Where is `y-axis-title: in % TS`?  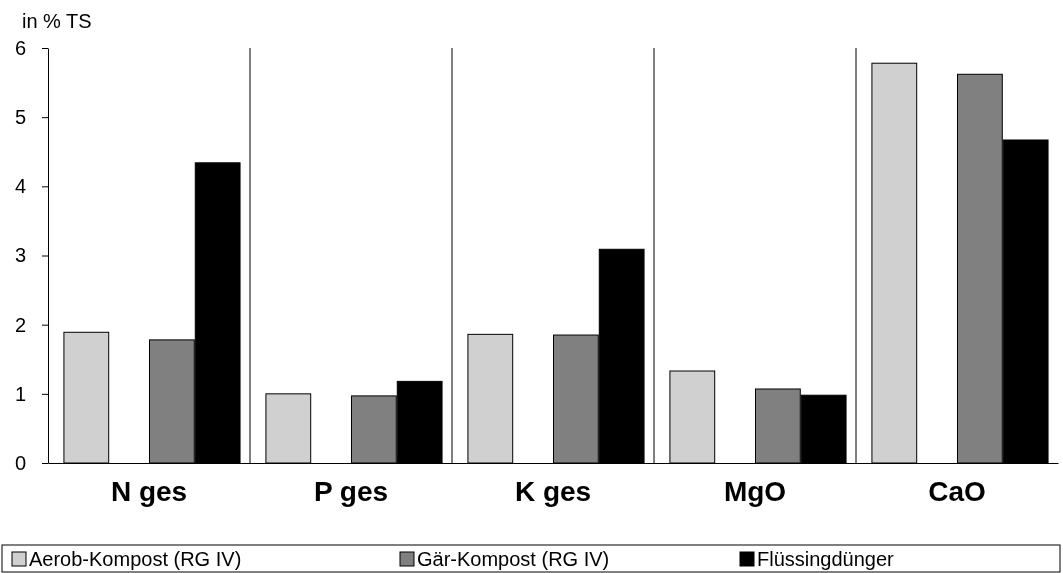
y-axis-title: in % TS is located at coordinates (57, 21).